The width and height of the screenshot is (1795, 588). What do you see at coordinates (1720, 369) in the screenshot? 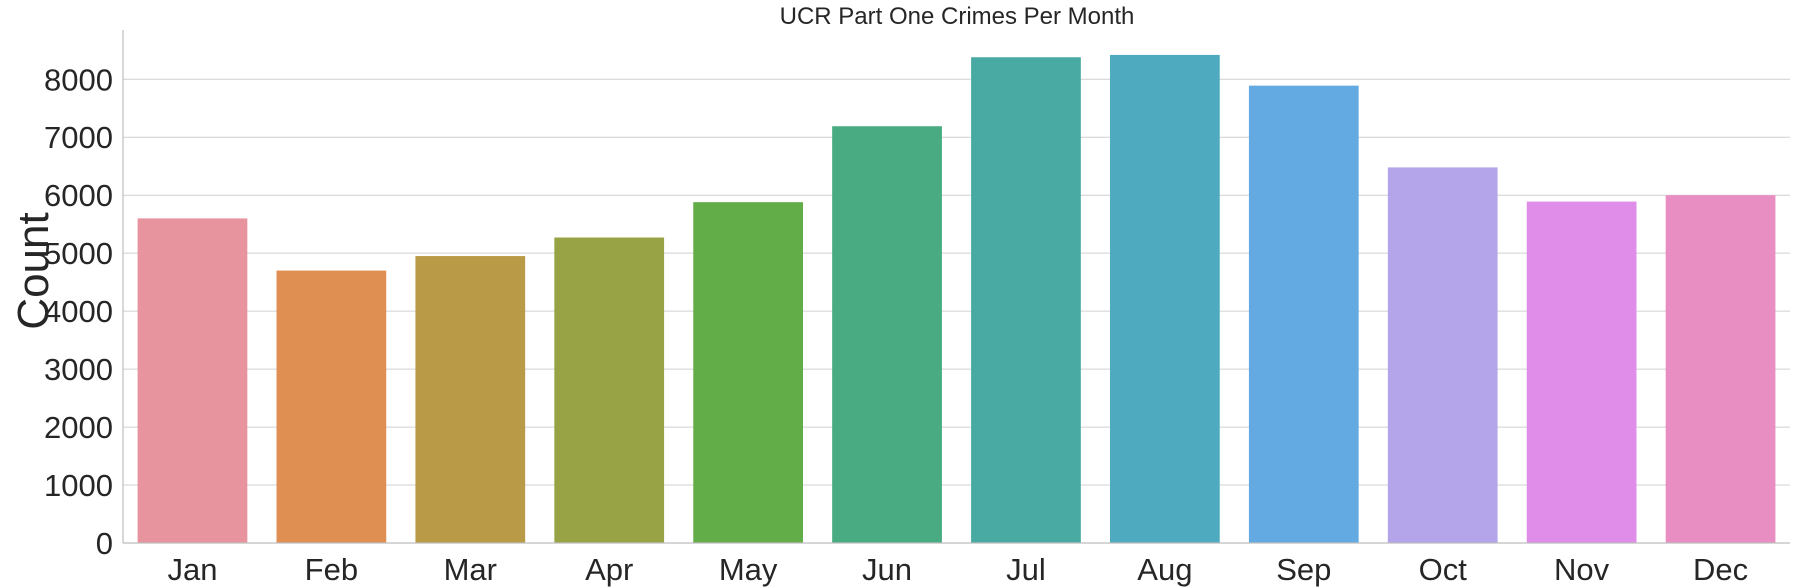
I see `bar-dec` at bounding box center [1720, 369].